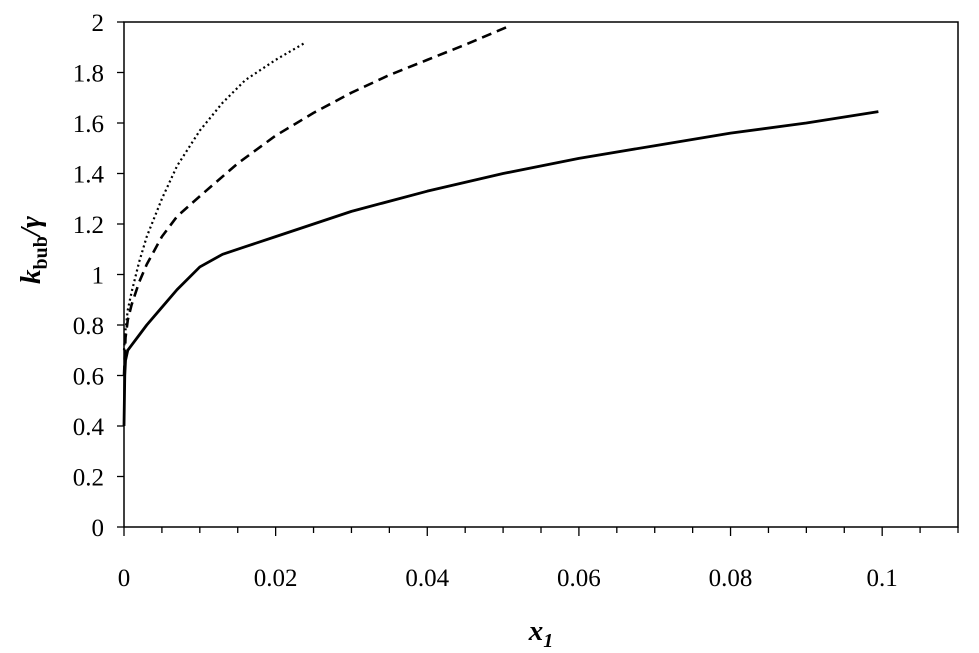 The image size is (979, 653). Describe the element at coordinates (731, 578) in the screenshot. I see `x-tick-label: 0.08` at that location.